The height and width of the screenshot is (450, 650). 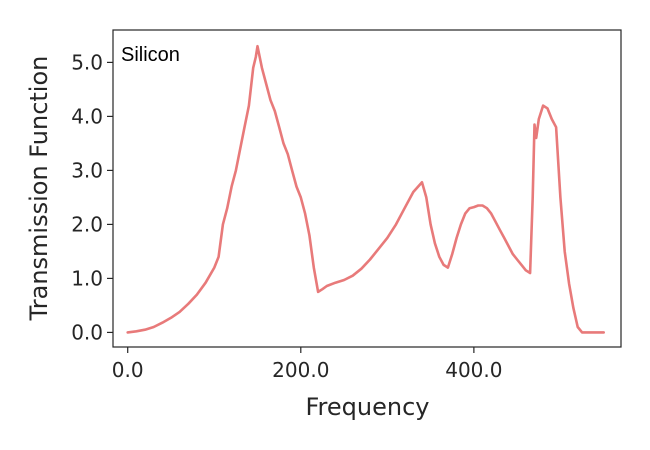 What do you see at coordinates (87, 278) in the screenshot?
I see `y-tick-label: 1.0` at bounding box center [87, 278].